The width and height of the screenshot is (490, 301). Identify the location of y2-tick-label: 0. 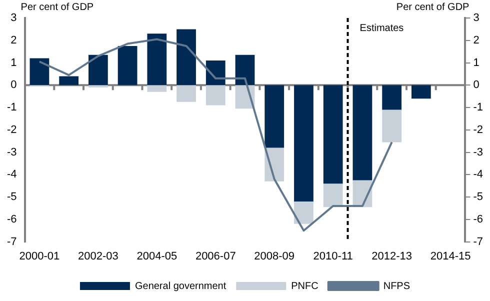
(476, 85).